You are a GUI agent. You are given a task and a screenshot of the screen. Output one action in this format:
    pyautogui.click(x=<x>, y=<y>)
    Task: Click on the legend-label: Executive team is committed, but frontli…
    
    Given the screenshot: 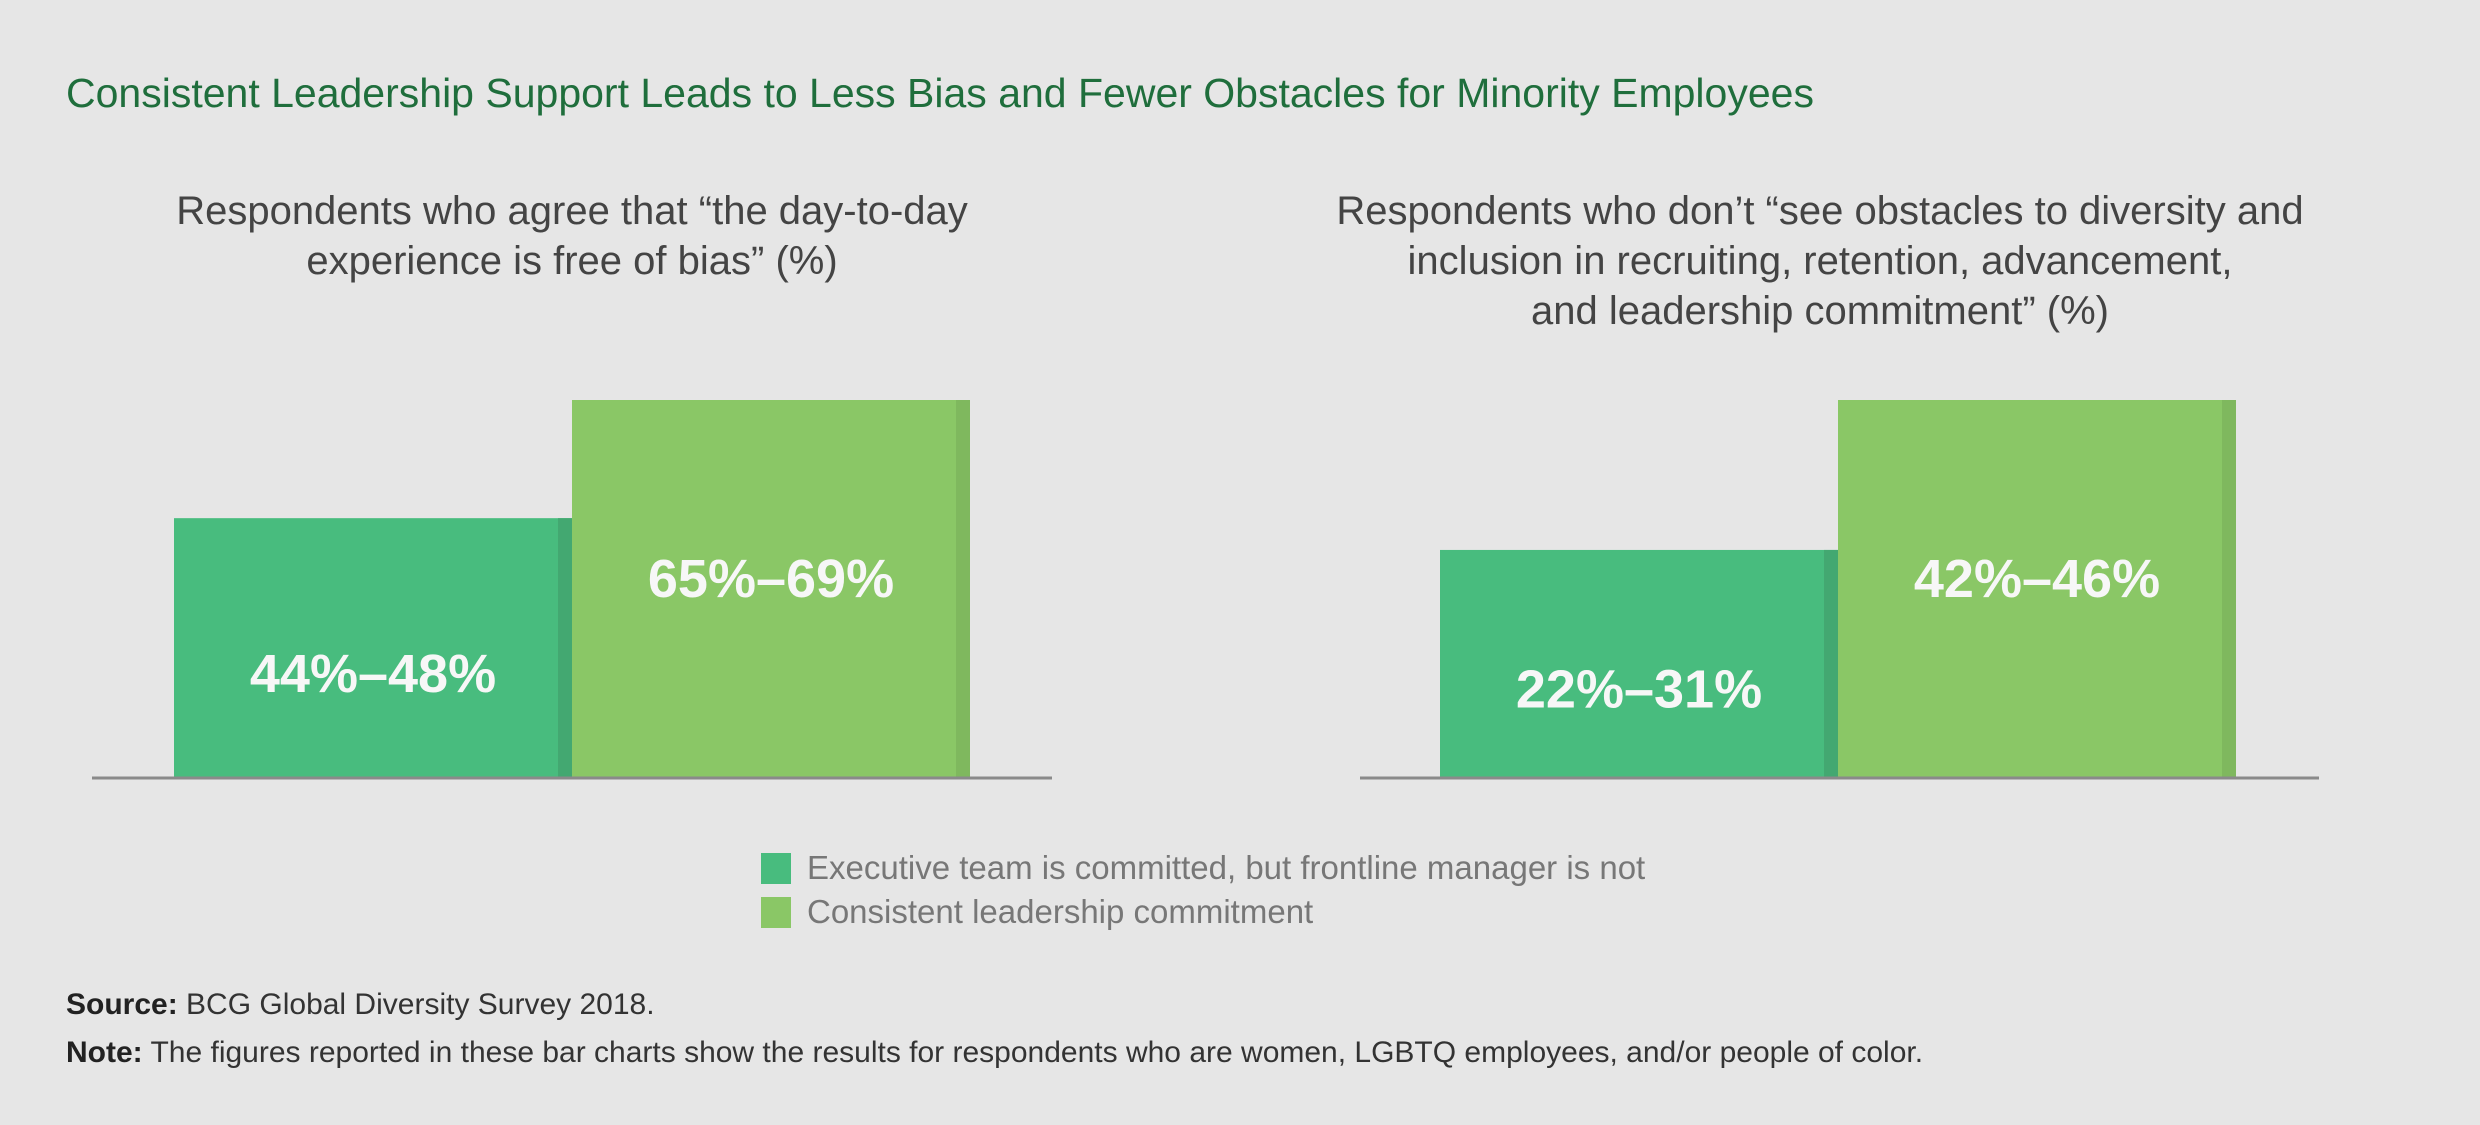 What is the action you would take?
    pyautogui.click(x=1226, y=867)
    